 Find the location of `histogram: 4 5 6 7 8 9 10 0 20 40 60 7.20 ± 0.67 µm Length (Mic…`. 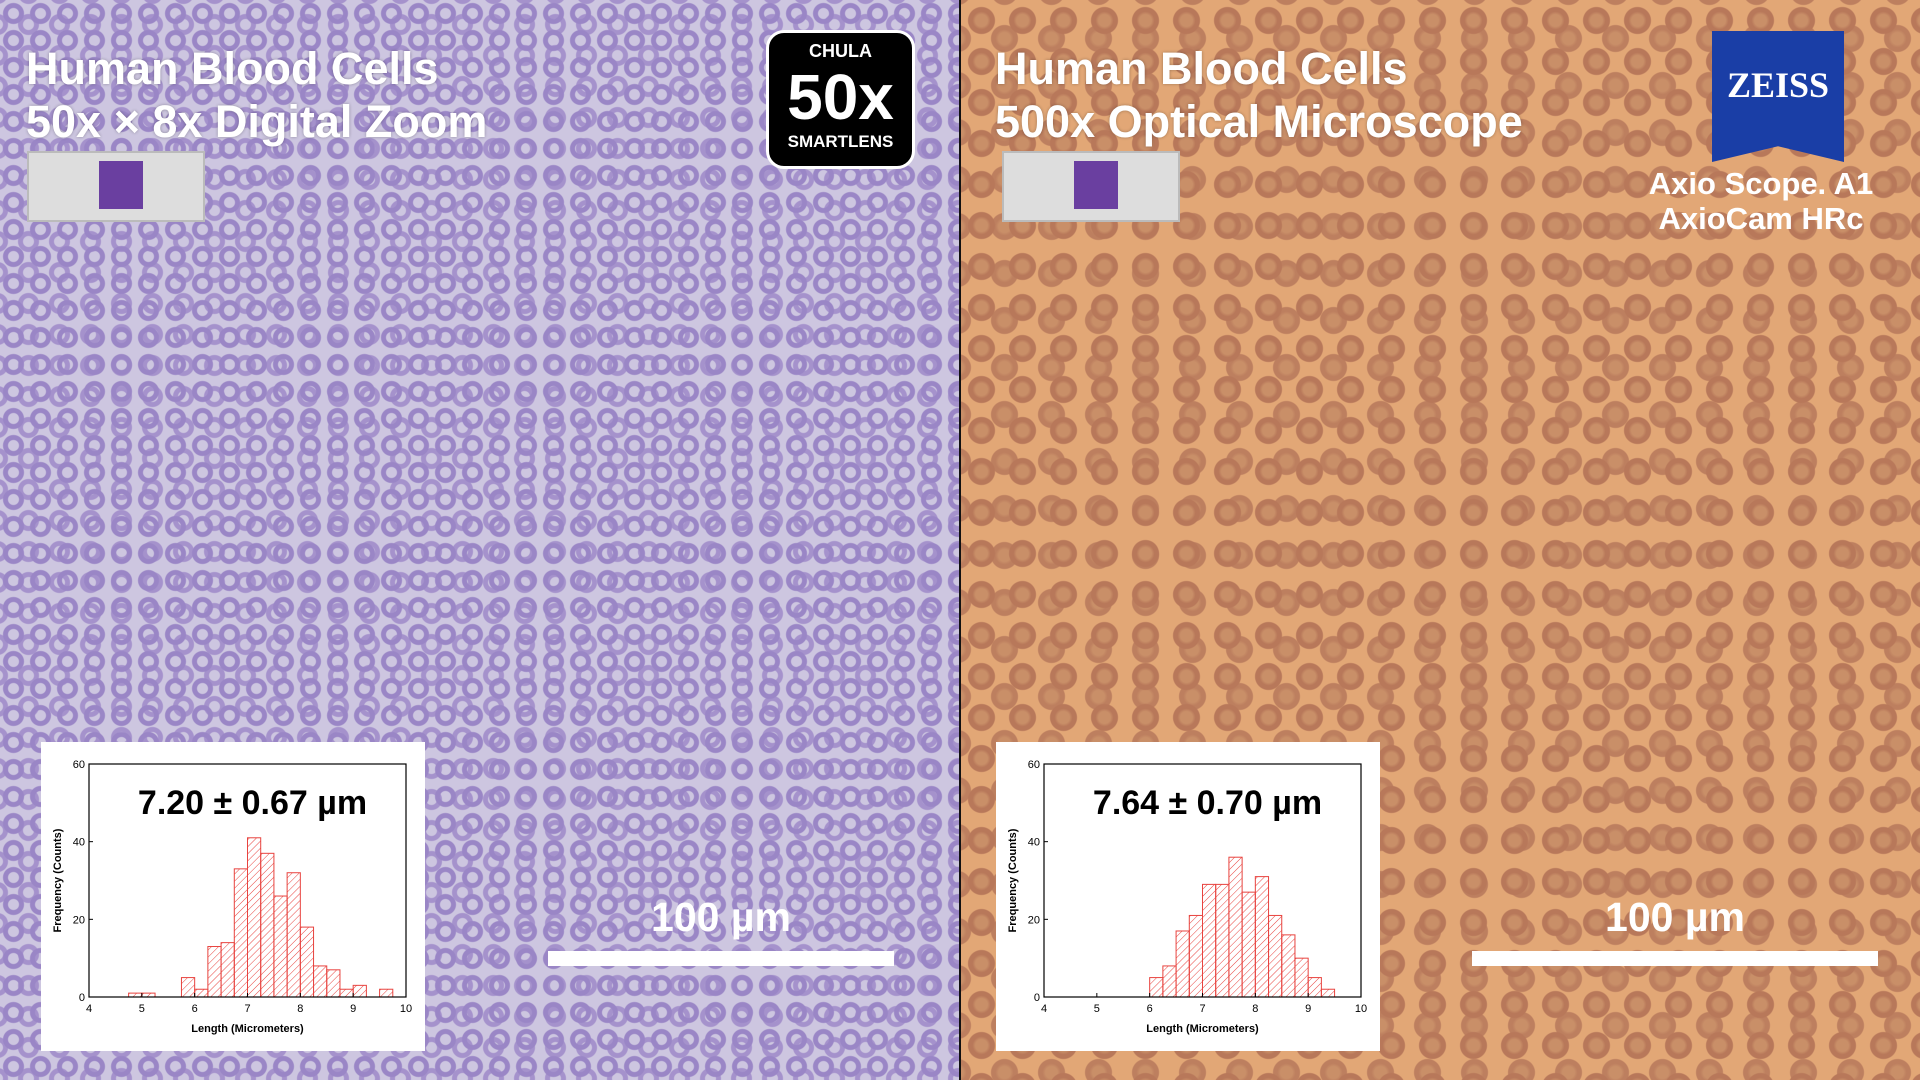

histogram: 4 5 6 7 8 9 10 0 20 40 60 7.20 ± 0.67 µm Length (Mic… is located at coordinates (232, 897).